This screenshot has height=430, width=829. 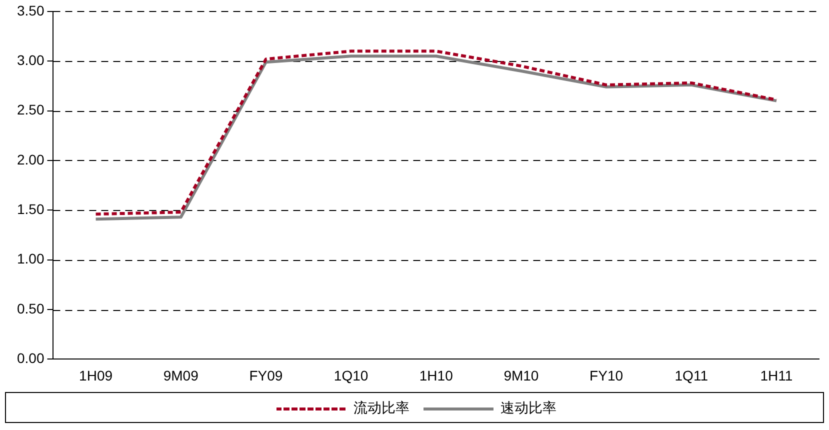 I want to click on y-tick-label: 0.00, so click(x=30, y=358).